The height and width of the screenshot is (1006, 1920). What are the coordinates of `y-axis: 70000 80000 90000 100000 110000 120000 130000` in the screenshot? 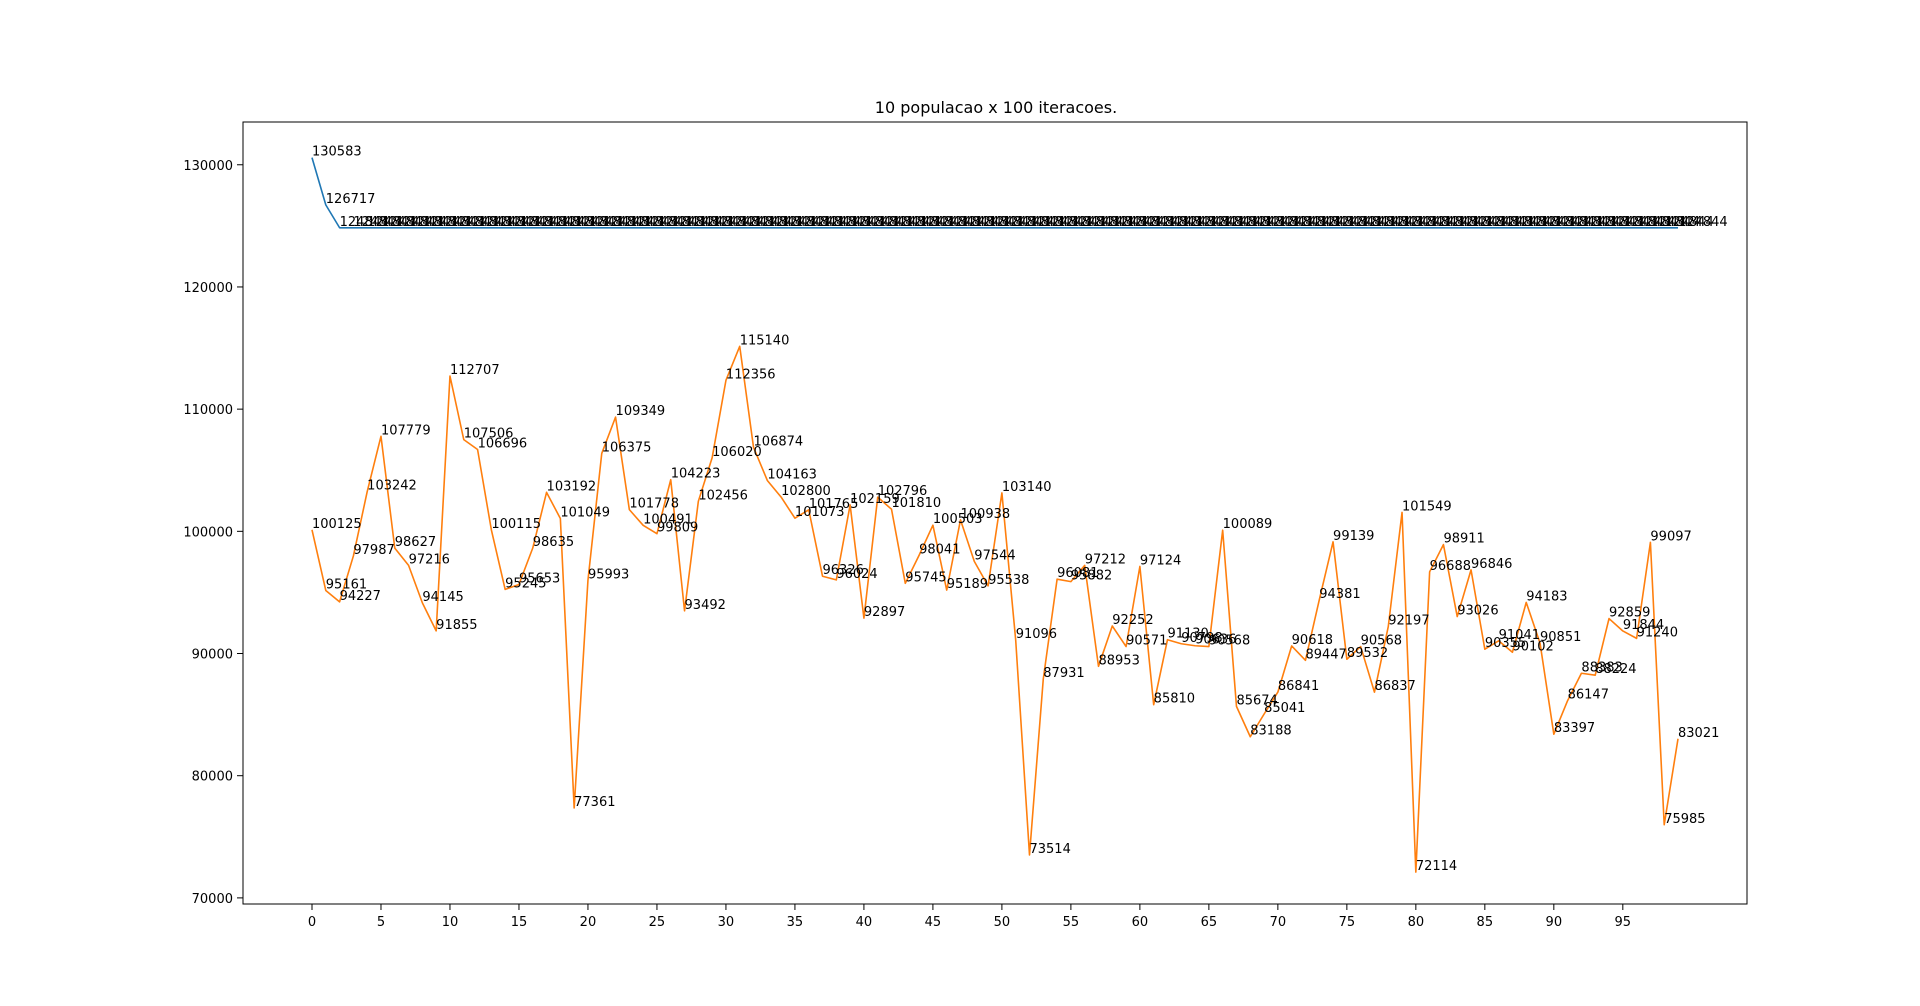 It's located at (213, 533).